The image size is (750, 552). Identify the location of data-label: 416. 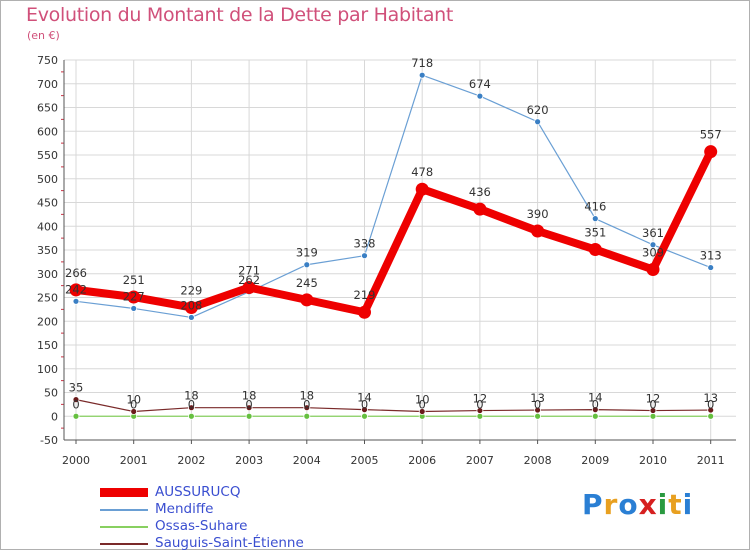
(595, 207).